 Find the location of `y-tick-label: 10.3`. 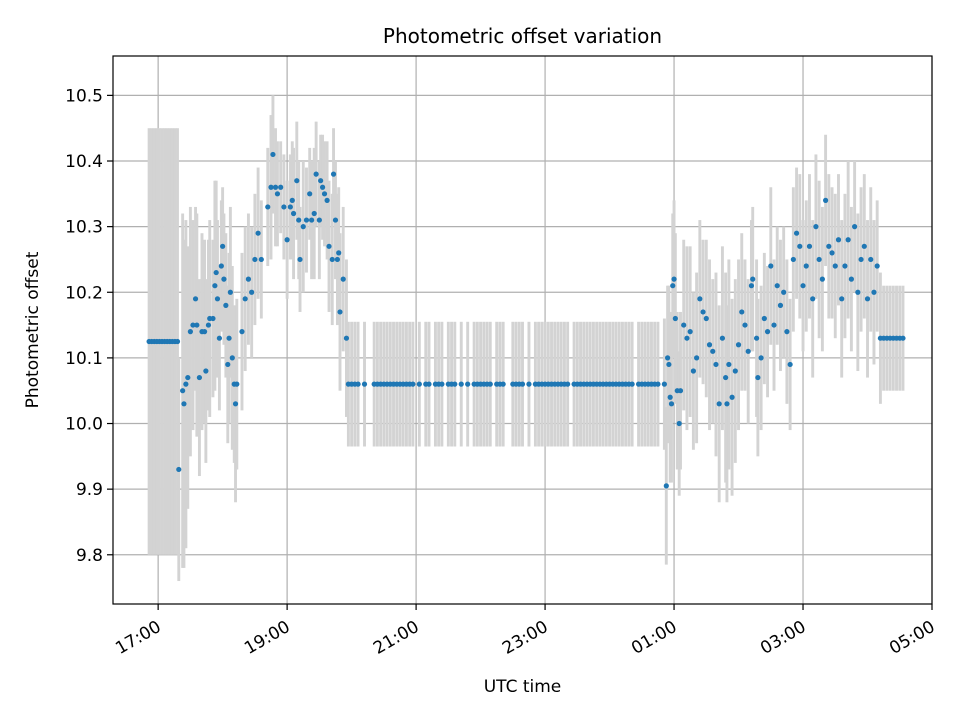

y-tick-label: 10.3 is located at coordinates (84, 228).